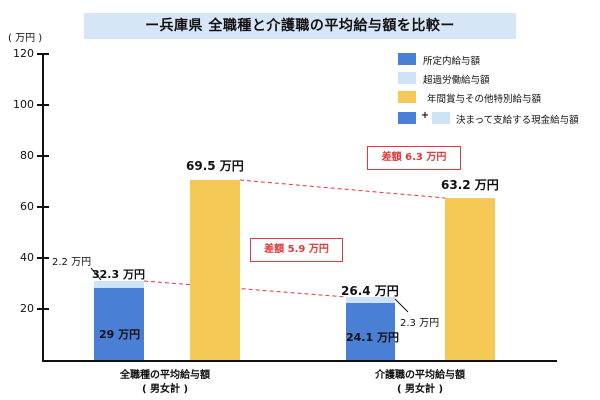 The width and height of the screenshot is (600, 400). Describe the element at coordinates (420, 383) in the screenshot. I see `category-label-care: 介護職の平均給与額 ( 男女計 )` at that location.